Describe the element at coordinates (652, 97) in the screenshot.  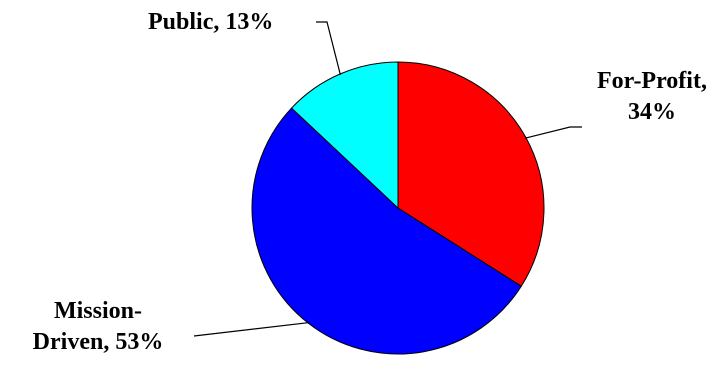
I see `slice-label-for-profit: For-Profit, 34%` at that location.